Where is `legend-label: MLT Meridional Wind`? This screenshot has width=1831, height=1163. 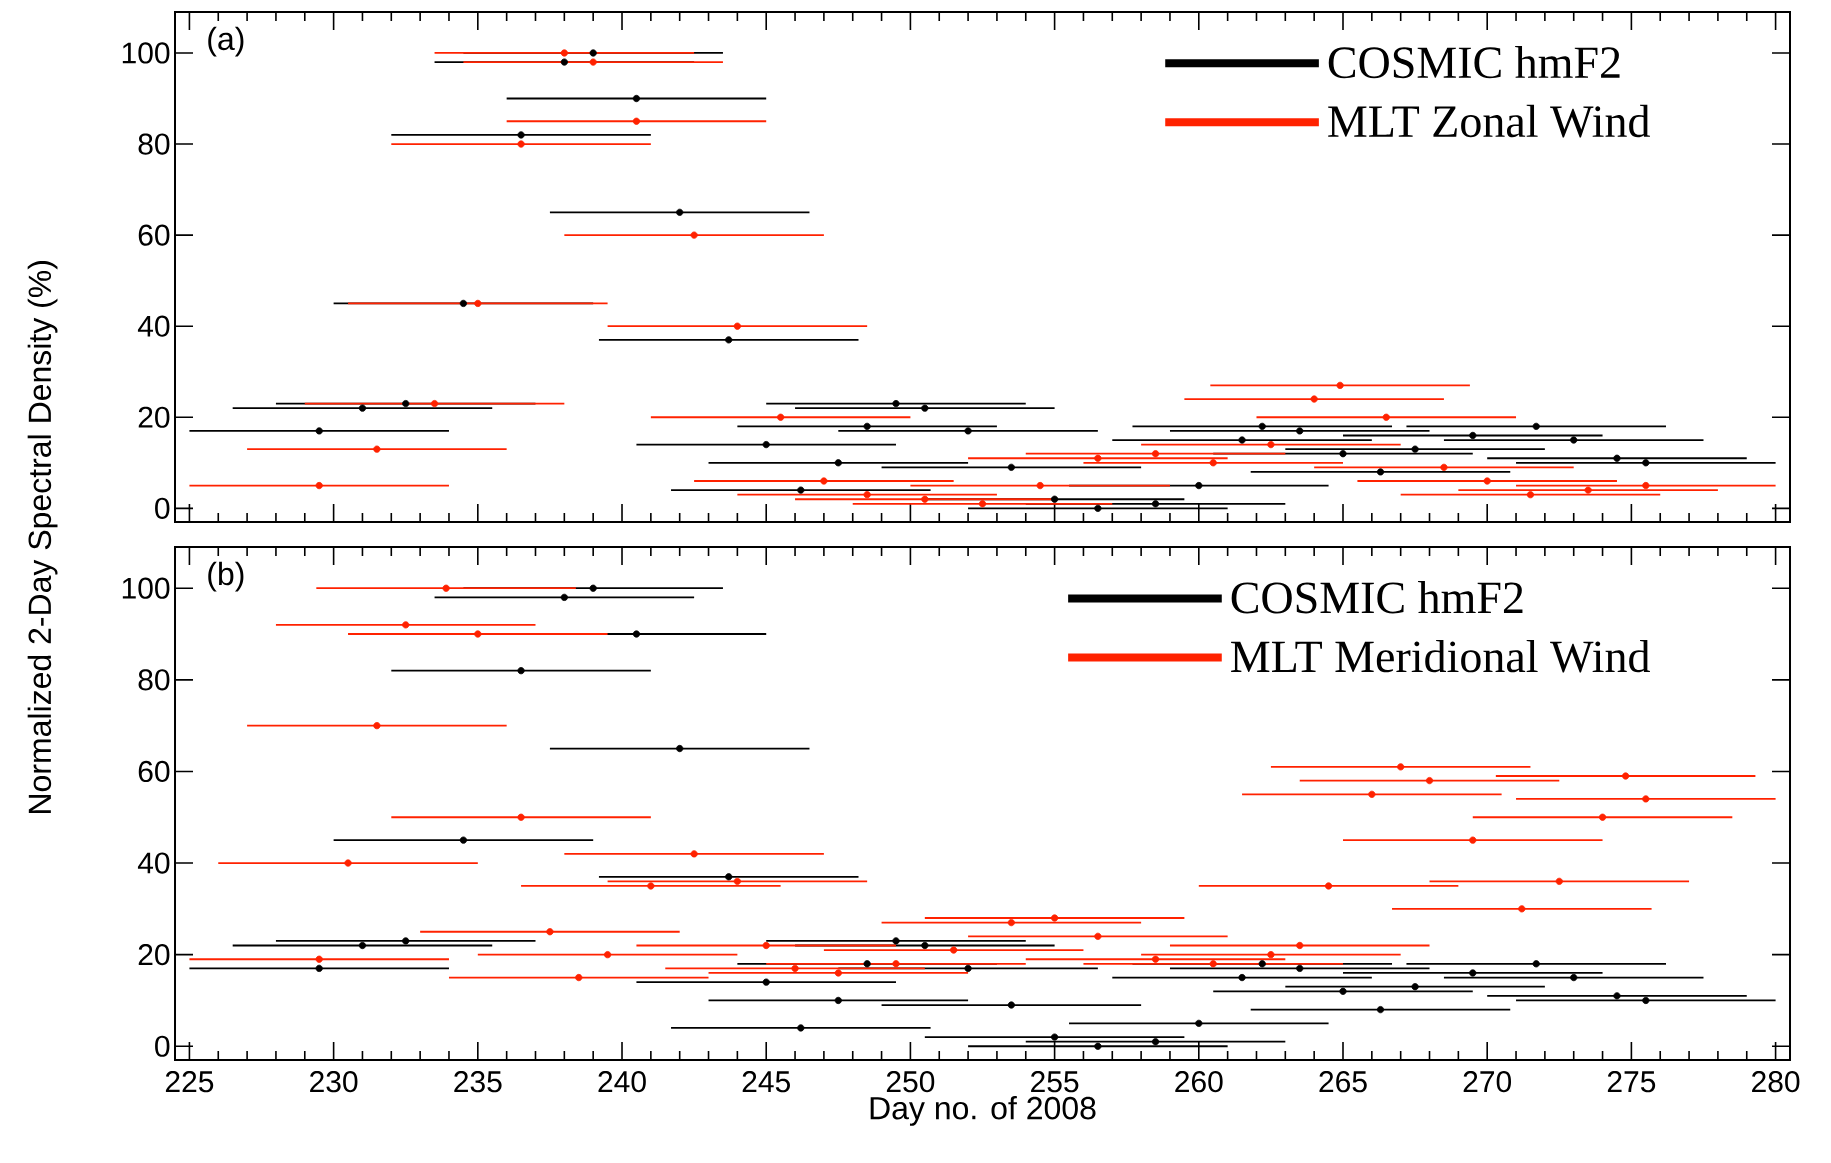
legend-label: MLT Meridional Wind is located at coordinates (1440, 656).